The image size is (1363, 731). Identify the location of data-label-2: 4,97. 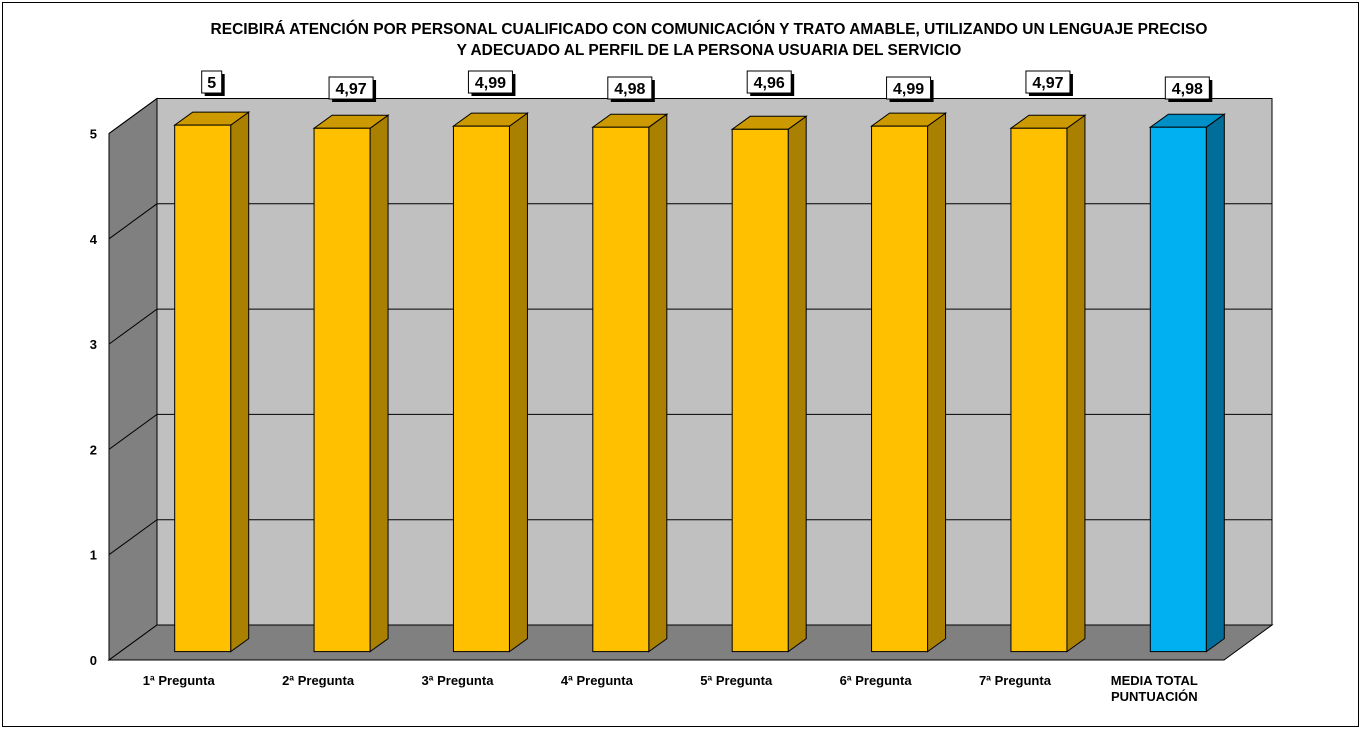
(352, 89).